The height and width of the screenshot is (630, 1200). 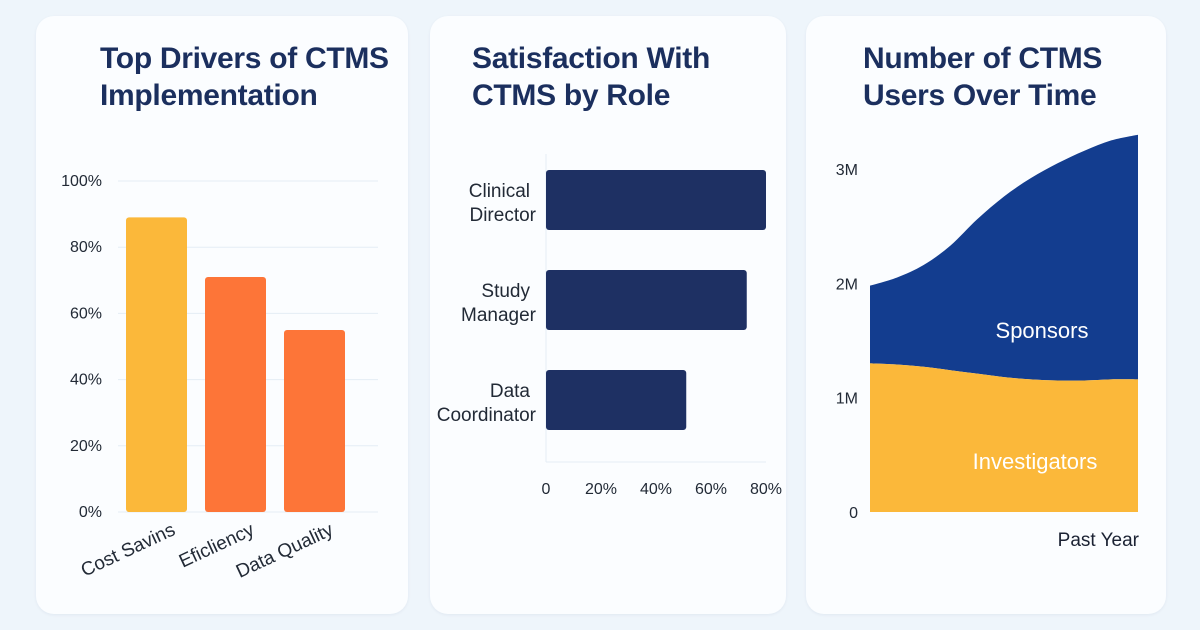 I want to click on y-tick-label: 100%, so click(x=81, y=181).